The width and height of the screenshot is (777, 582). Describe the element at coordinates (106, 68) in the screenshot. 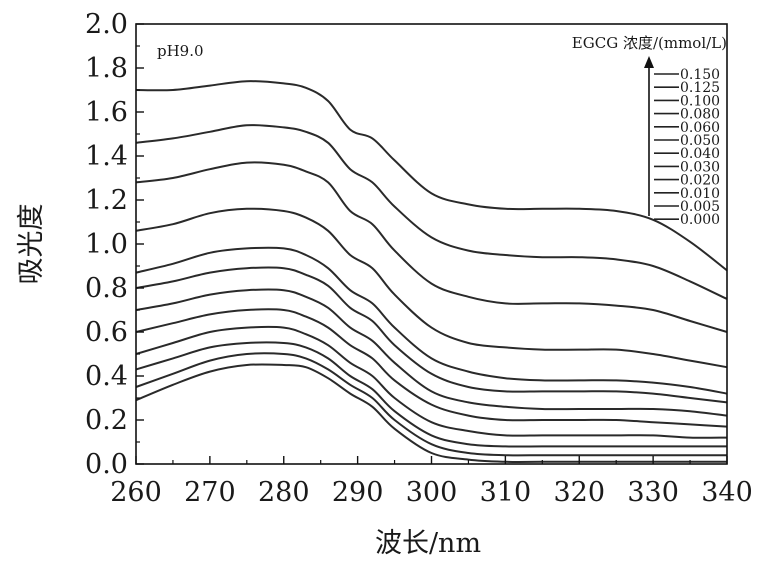

I see `y-tick-label: 1.8` at that location.